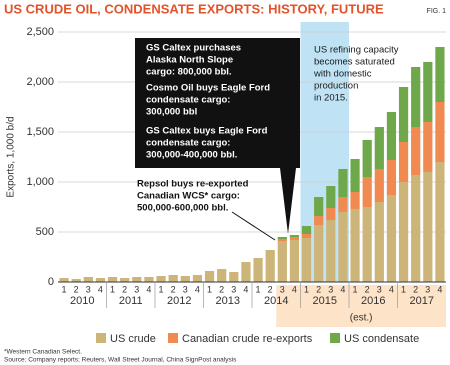 The image size is (450, 365). What do you see at coordinates (276, 301) in the screenshot?
I see `year-label: 2014` at bounding box center [276, 301].